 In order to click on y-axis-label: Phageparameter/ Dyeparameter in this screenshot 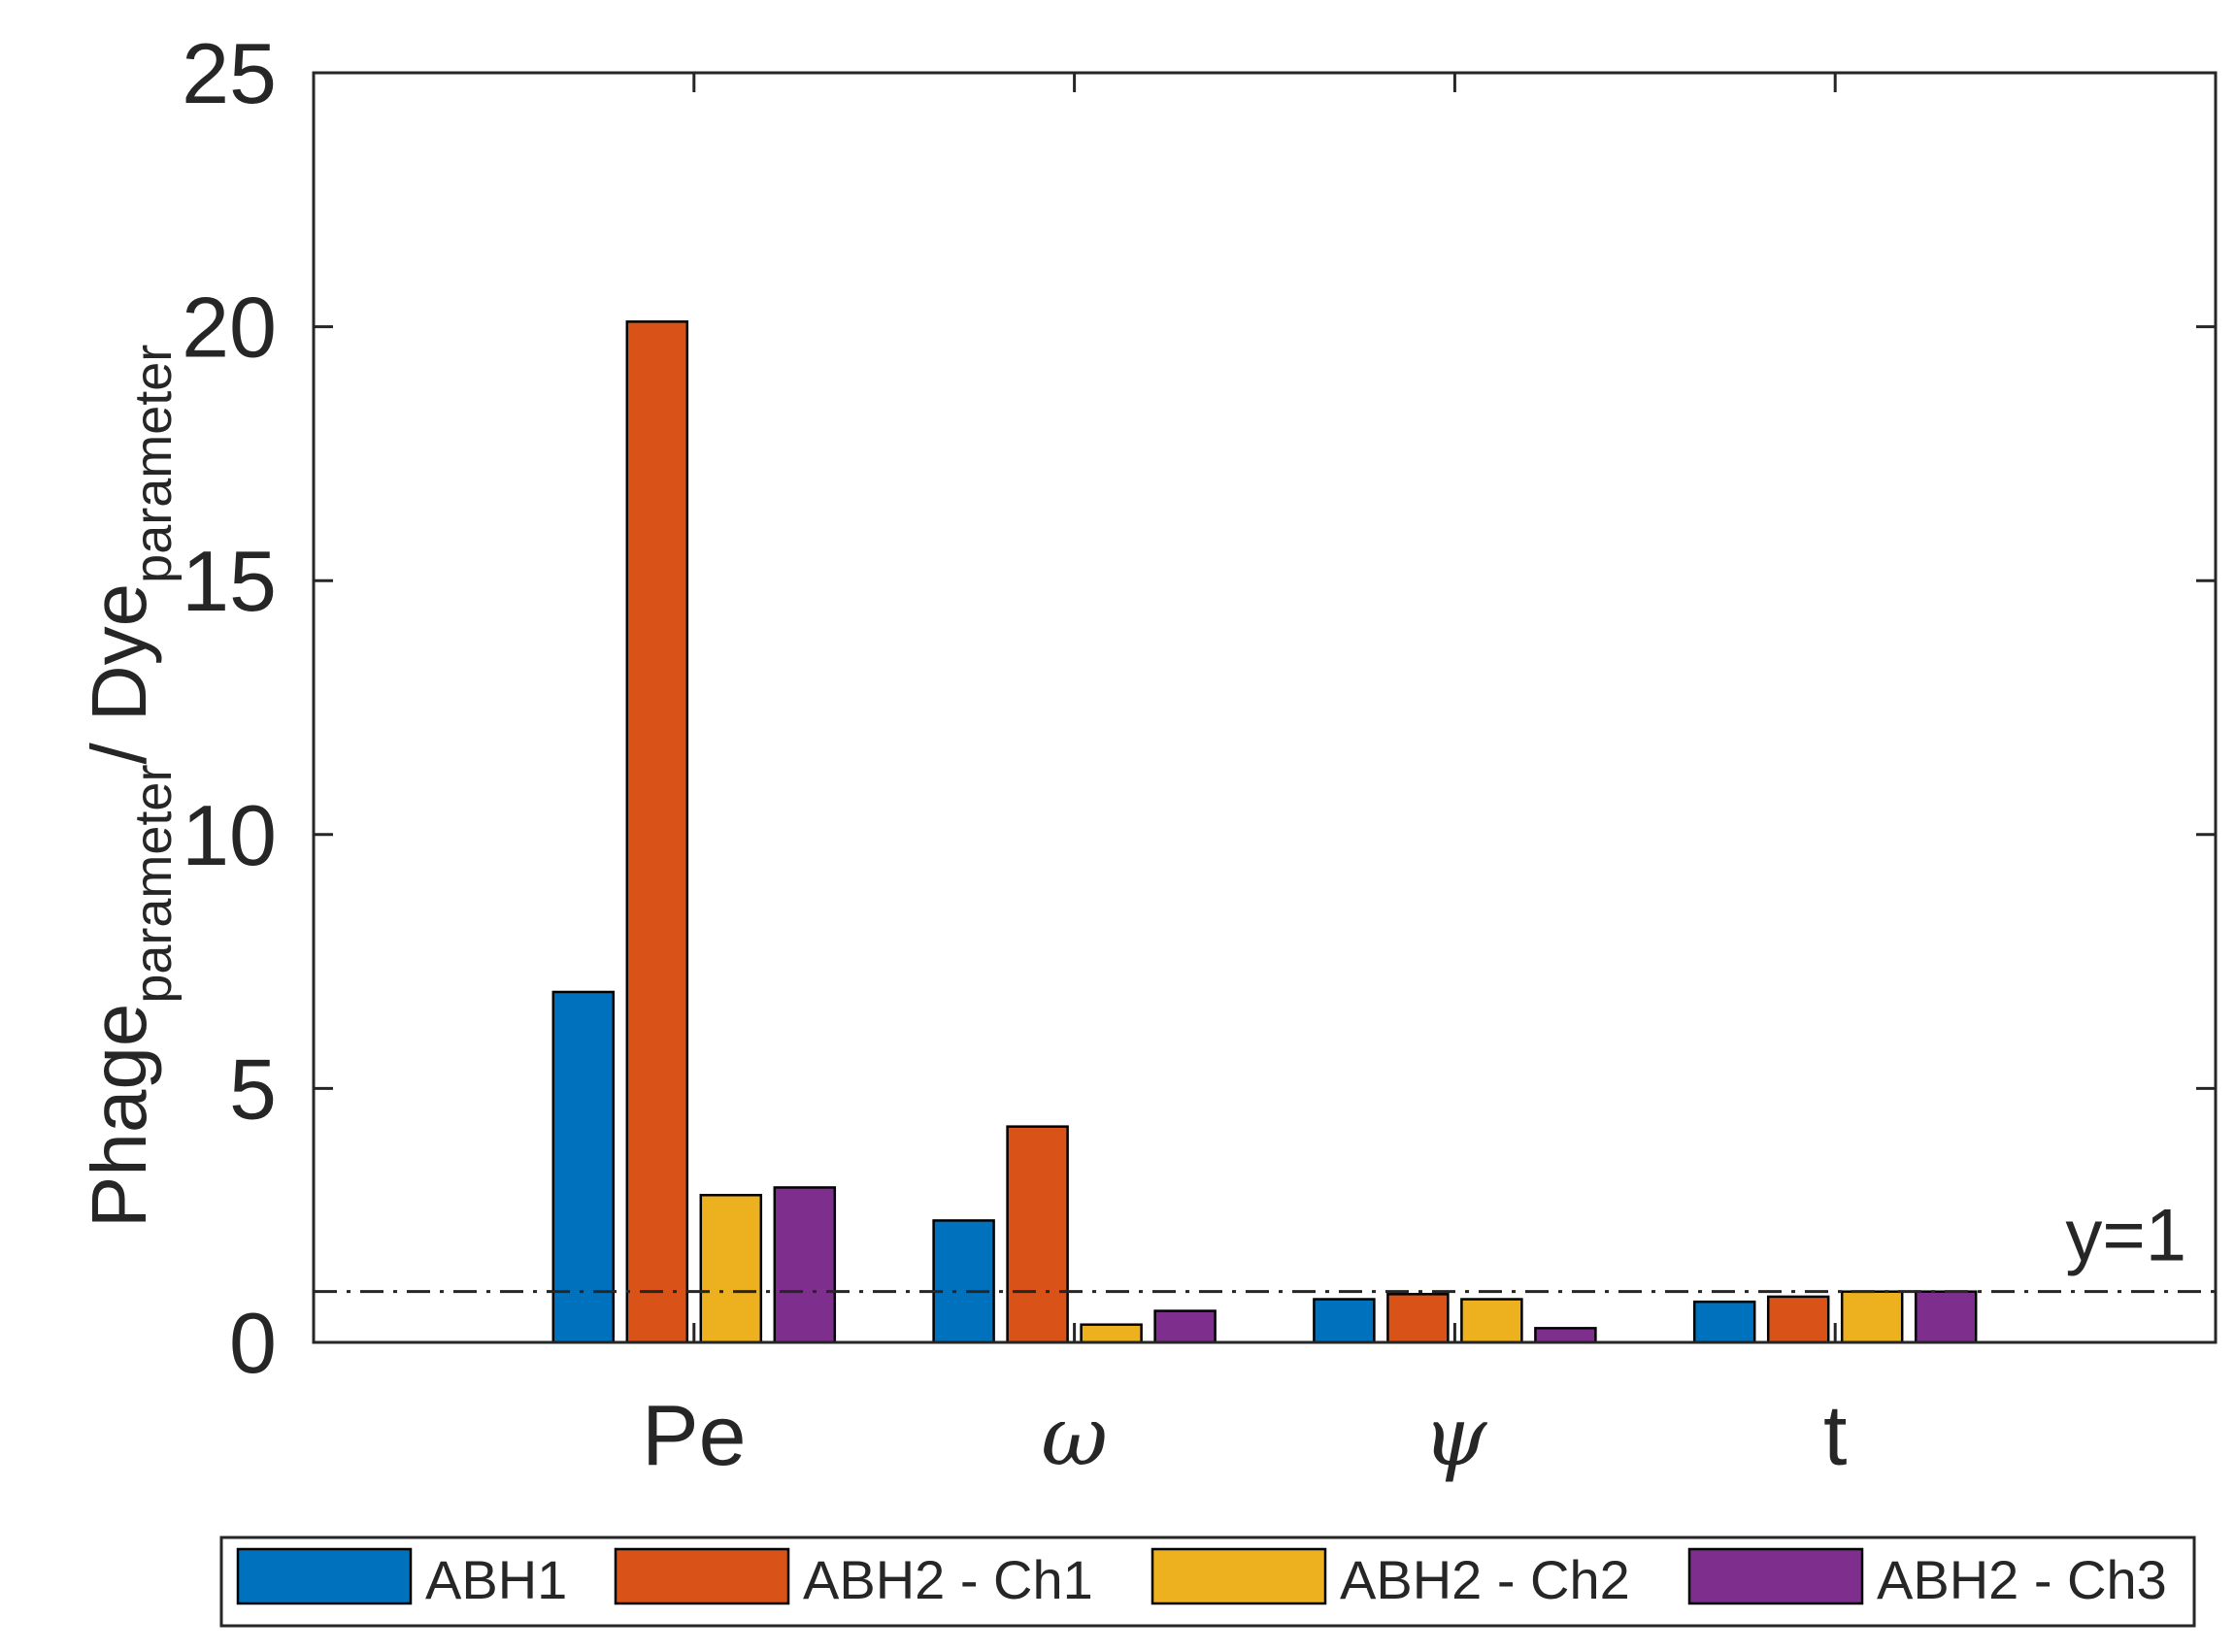, I will do `click(129, 786)`.